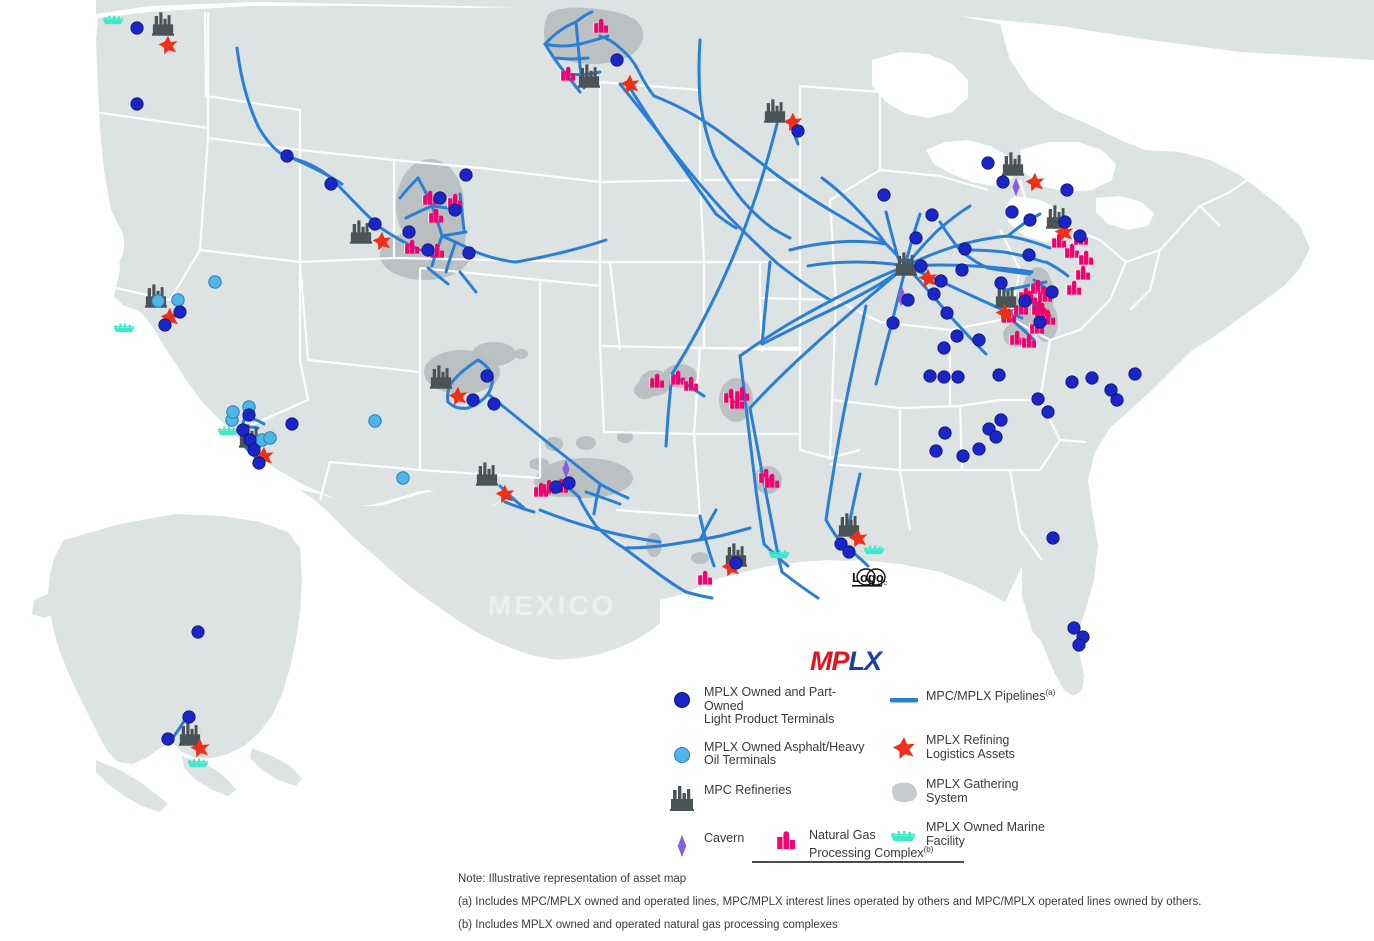  I want to click on legend-item-refineries: MPC Refineries, so click(767, 798).